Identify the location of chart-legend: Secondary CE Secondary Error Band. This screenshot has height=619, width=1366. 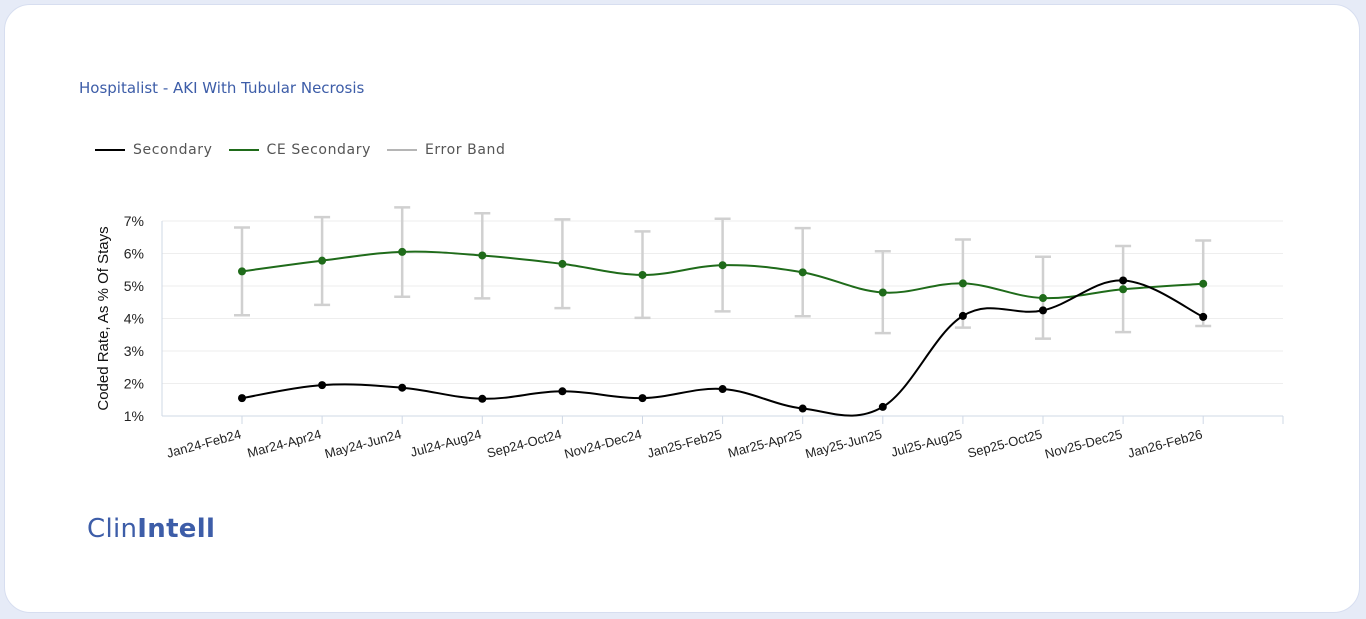
(308, 150).